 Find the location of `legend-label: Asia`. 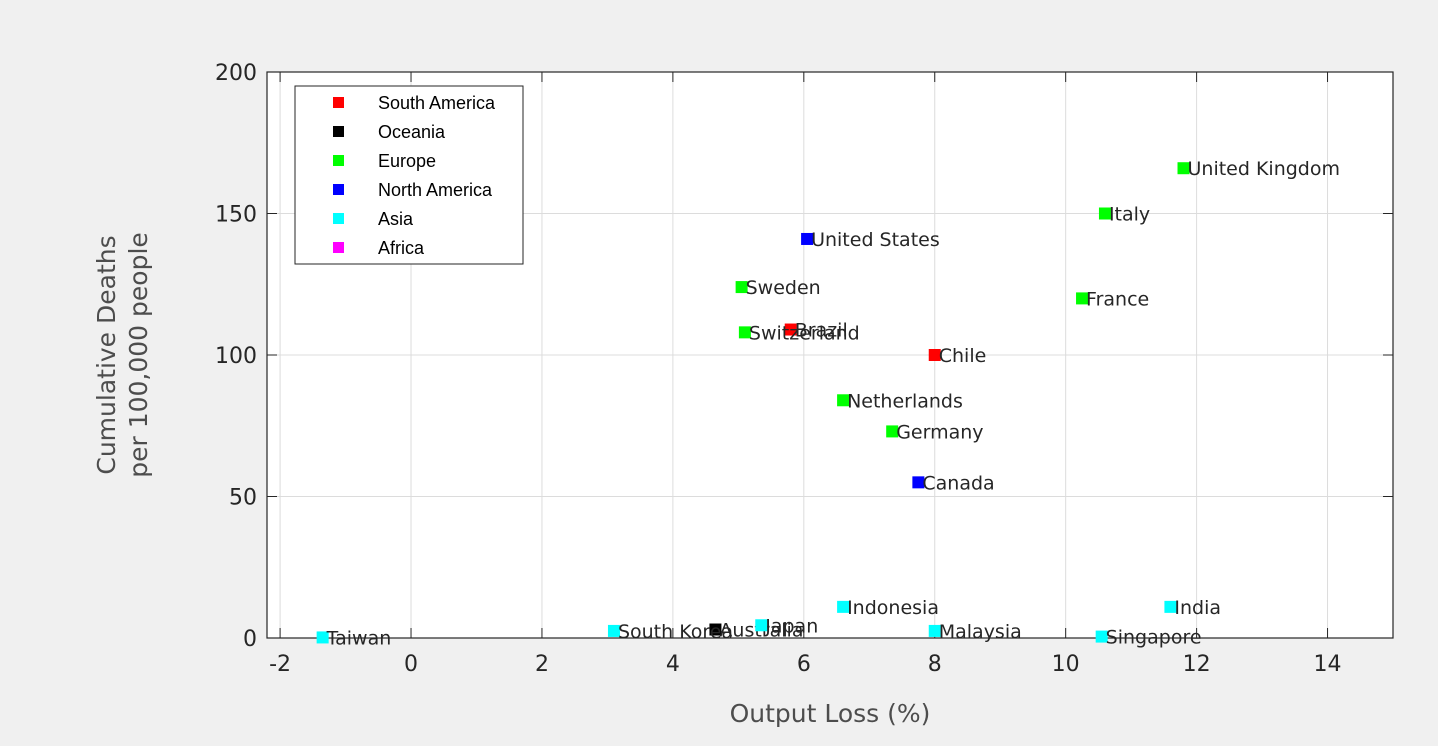

legend-label: Asia is located at coordinates (396, 219).